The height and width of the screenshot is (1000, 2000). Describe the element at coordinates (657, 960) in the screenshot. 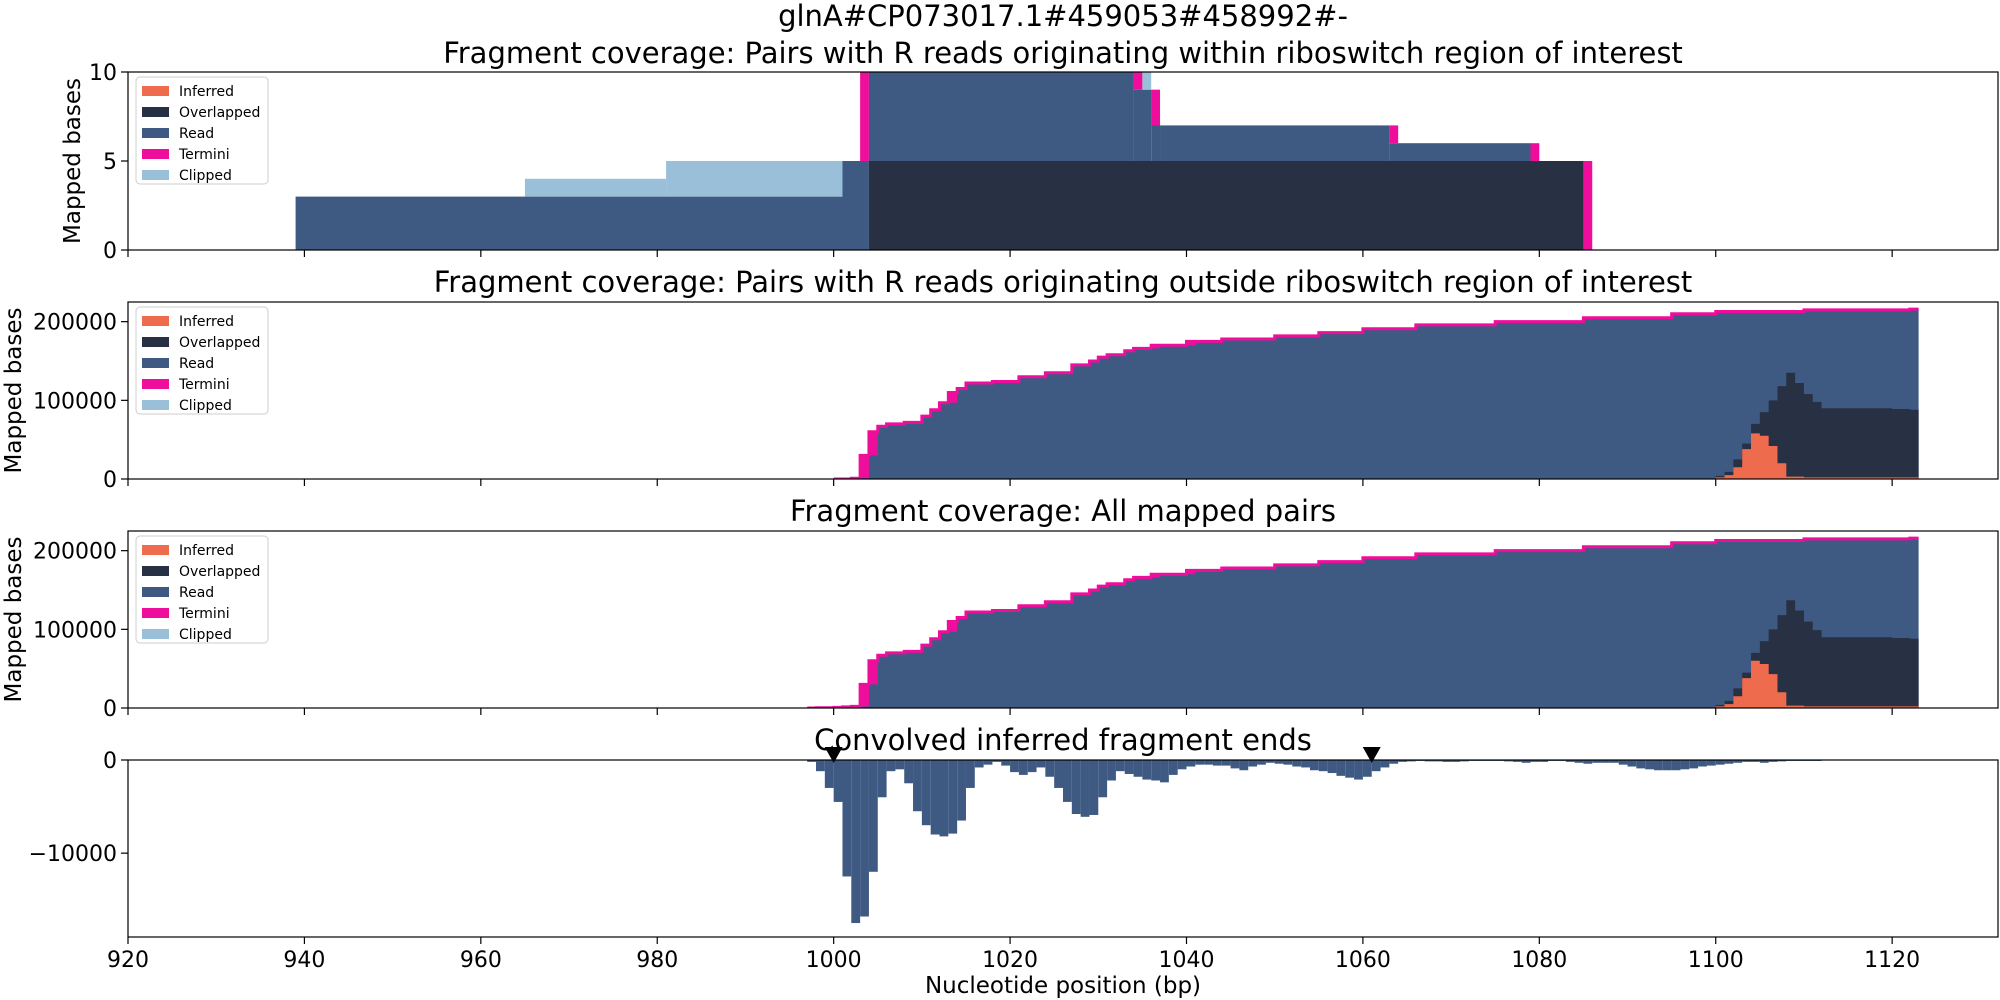

I see `x-tick-label: 980` at that location.